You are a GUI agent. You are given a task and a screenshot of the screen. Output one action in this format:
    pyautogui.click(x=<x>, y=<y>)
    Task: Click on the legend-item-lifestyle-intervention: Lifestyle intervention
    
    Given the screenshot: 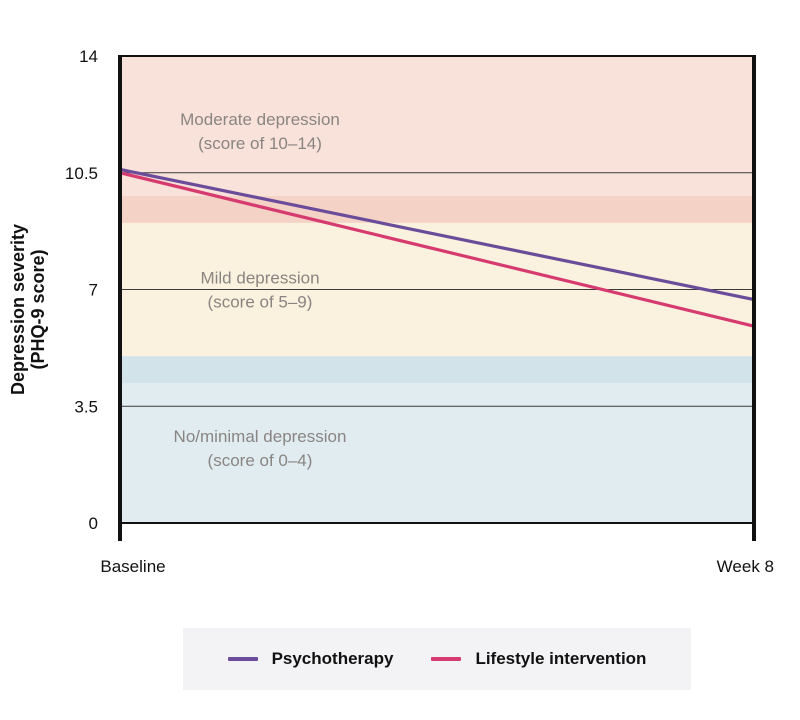 What is the action you would take?
    pyautogui.click(x=538, y=659)
    